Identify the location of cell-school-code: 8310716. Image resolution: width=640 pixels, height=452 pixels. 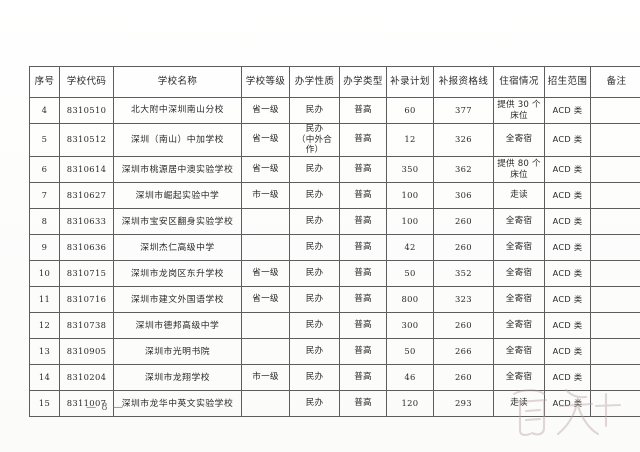
(86, 300).